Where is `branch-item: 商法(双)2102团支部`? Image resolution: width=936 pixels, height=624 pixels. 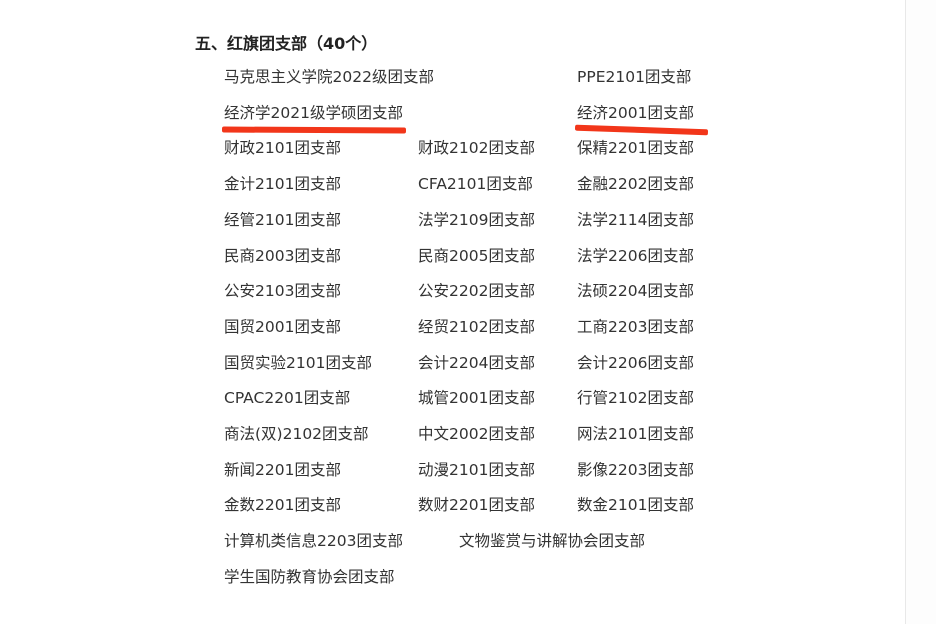 branch-item: 商法(双)2102团支部 is located at coordinates (296, 434).